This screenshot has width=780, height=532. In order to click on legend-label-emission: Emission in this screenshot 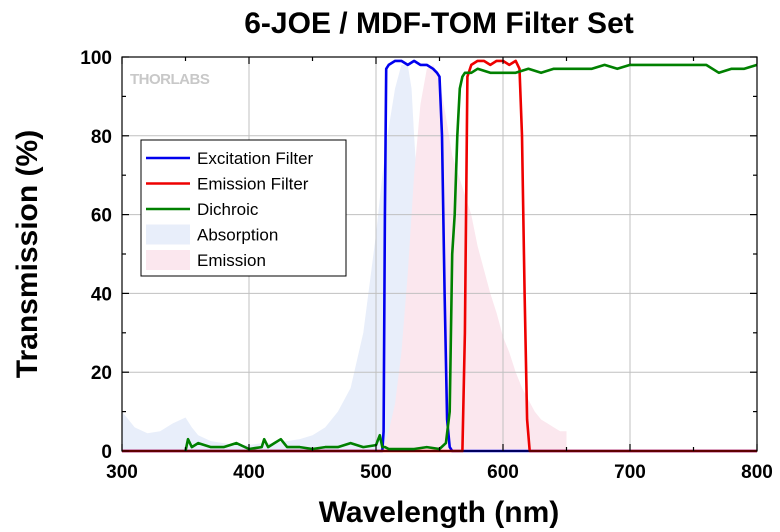, I will do `click(231, 260)`.